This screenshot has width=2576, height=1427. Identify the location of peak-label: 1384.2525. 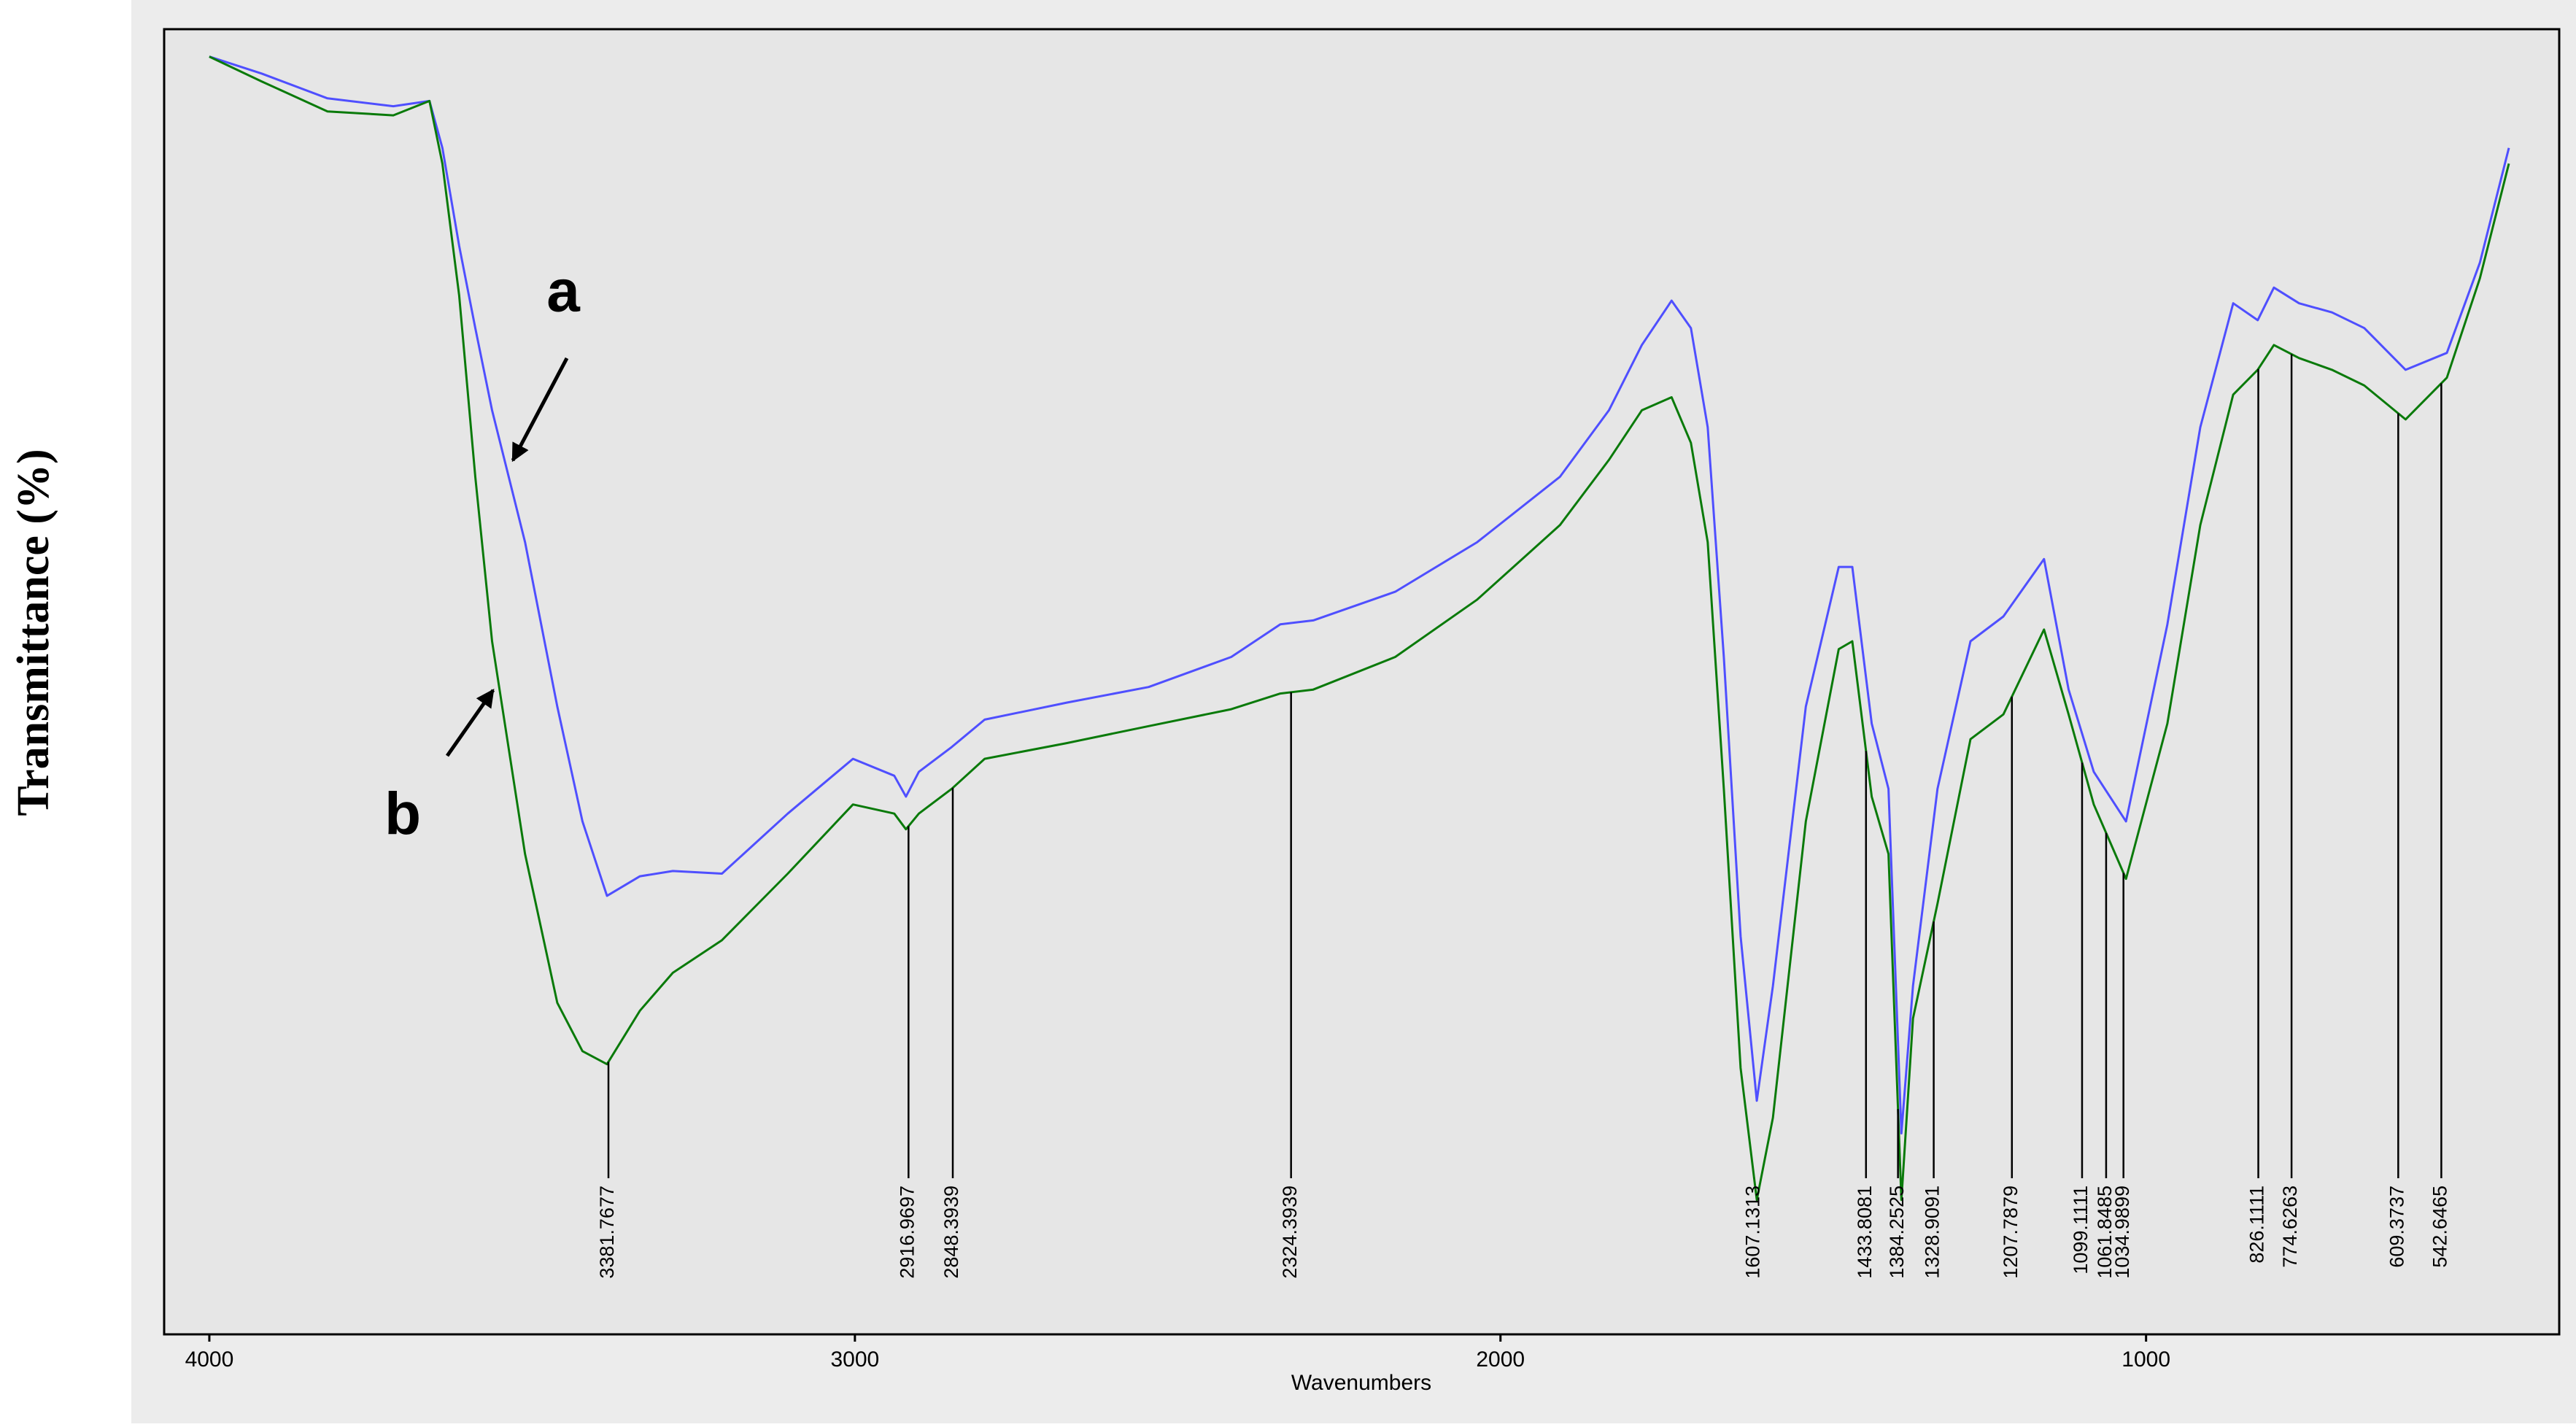
(1897, 1232).